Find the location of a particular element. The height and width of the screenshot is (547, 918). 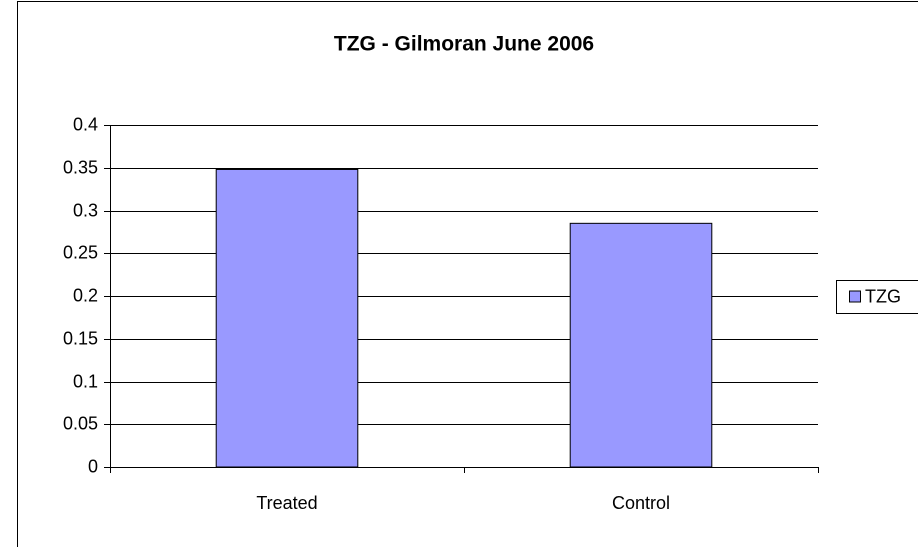

y-tick-label: 0.1 is located at coordinates (85, 381).